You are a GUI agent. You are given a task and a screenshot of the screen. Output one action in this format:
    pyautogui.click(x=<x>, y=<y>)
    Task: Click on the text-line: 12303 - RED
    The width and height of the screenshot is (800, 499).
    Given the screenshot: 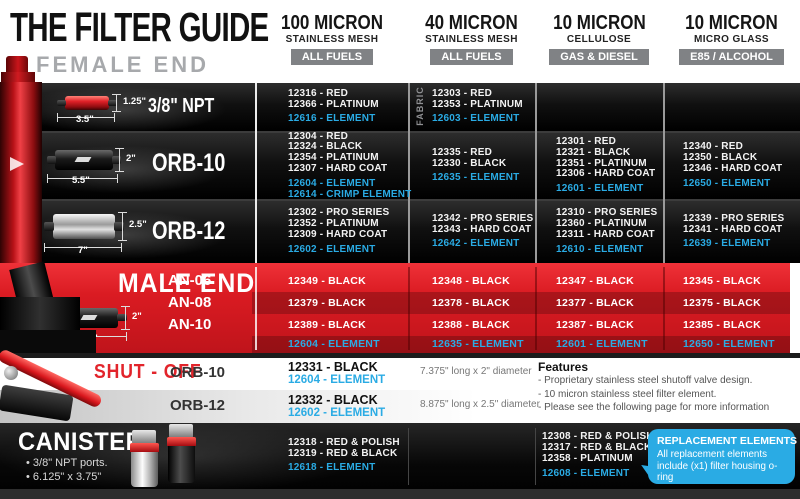 What is the action you would take?
    pyautogui.click(x=462, y=93)
    